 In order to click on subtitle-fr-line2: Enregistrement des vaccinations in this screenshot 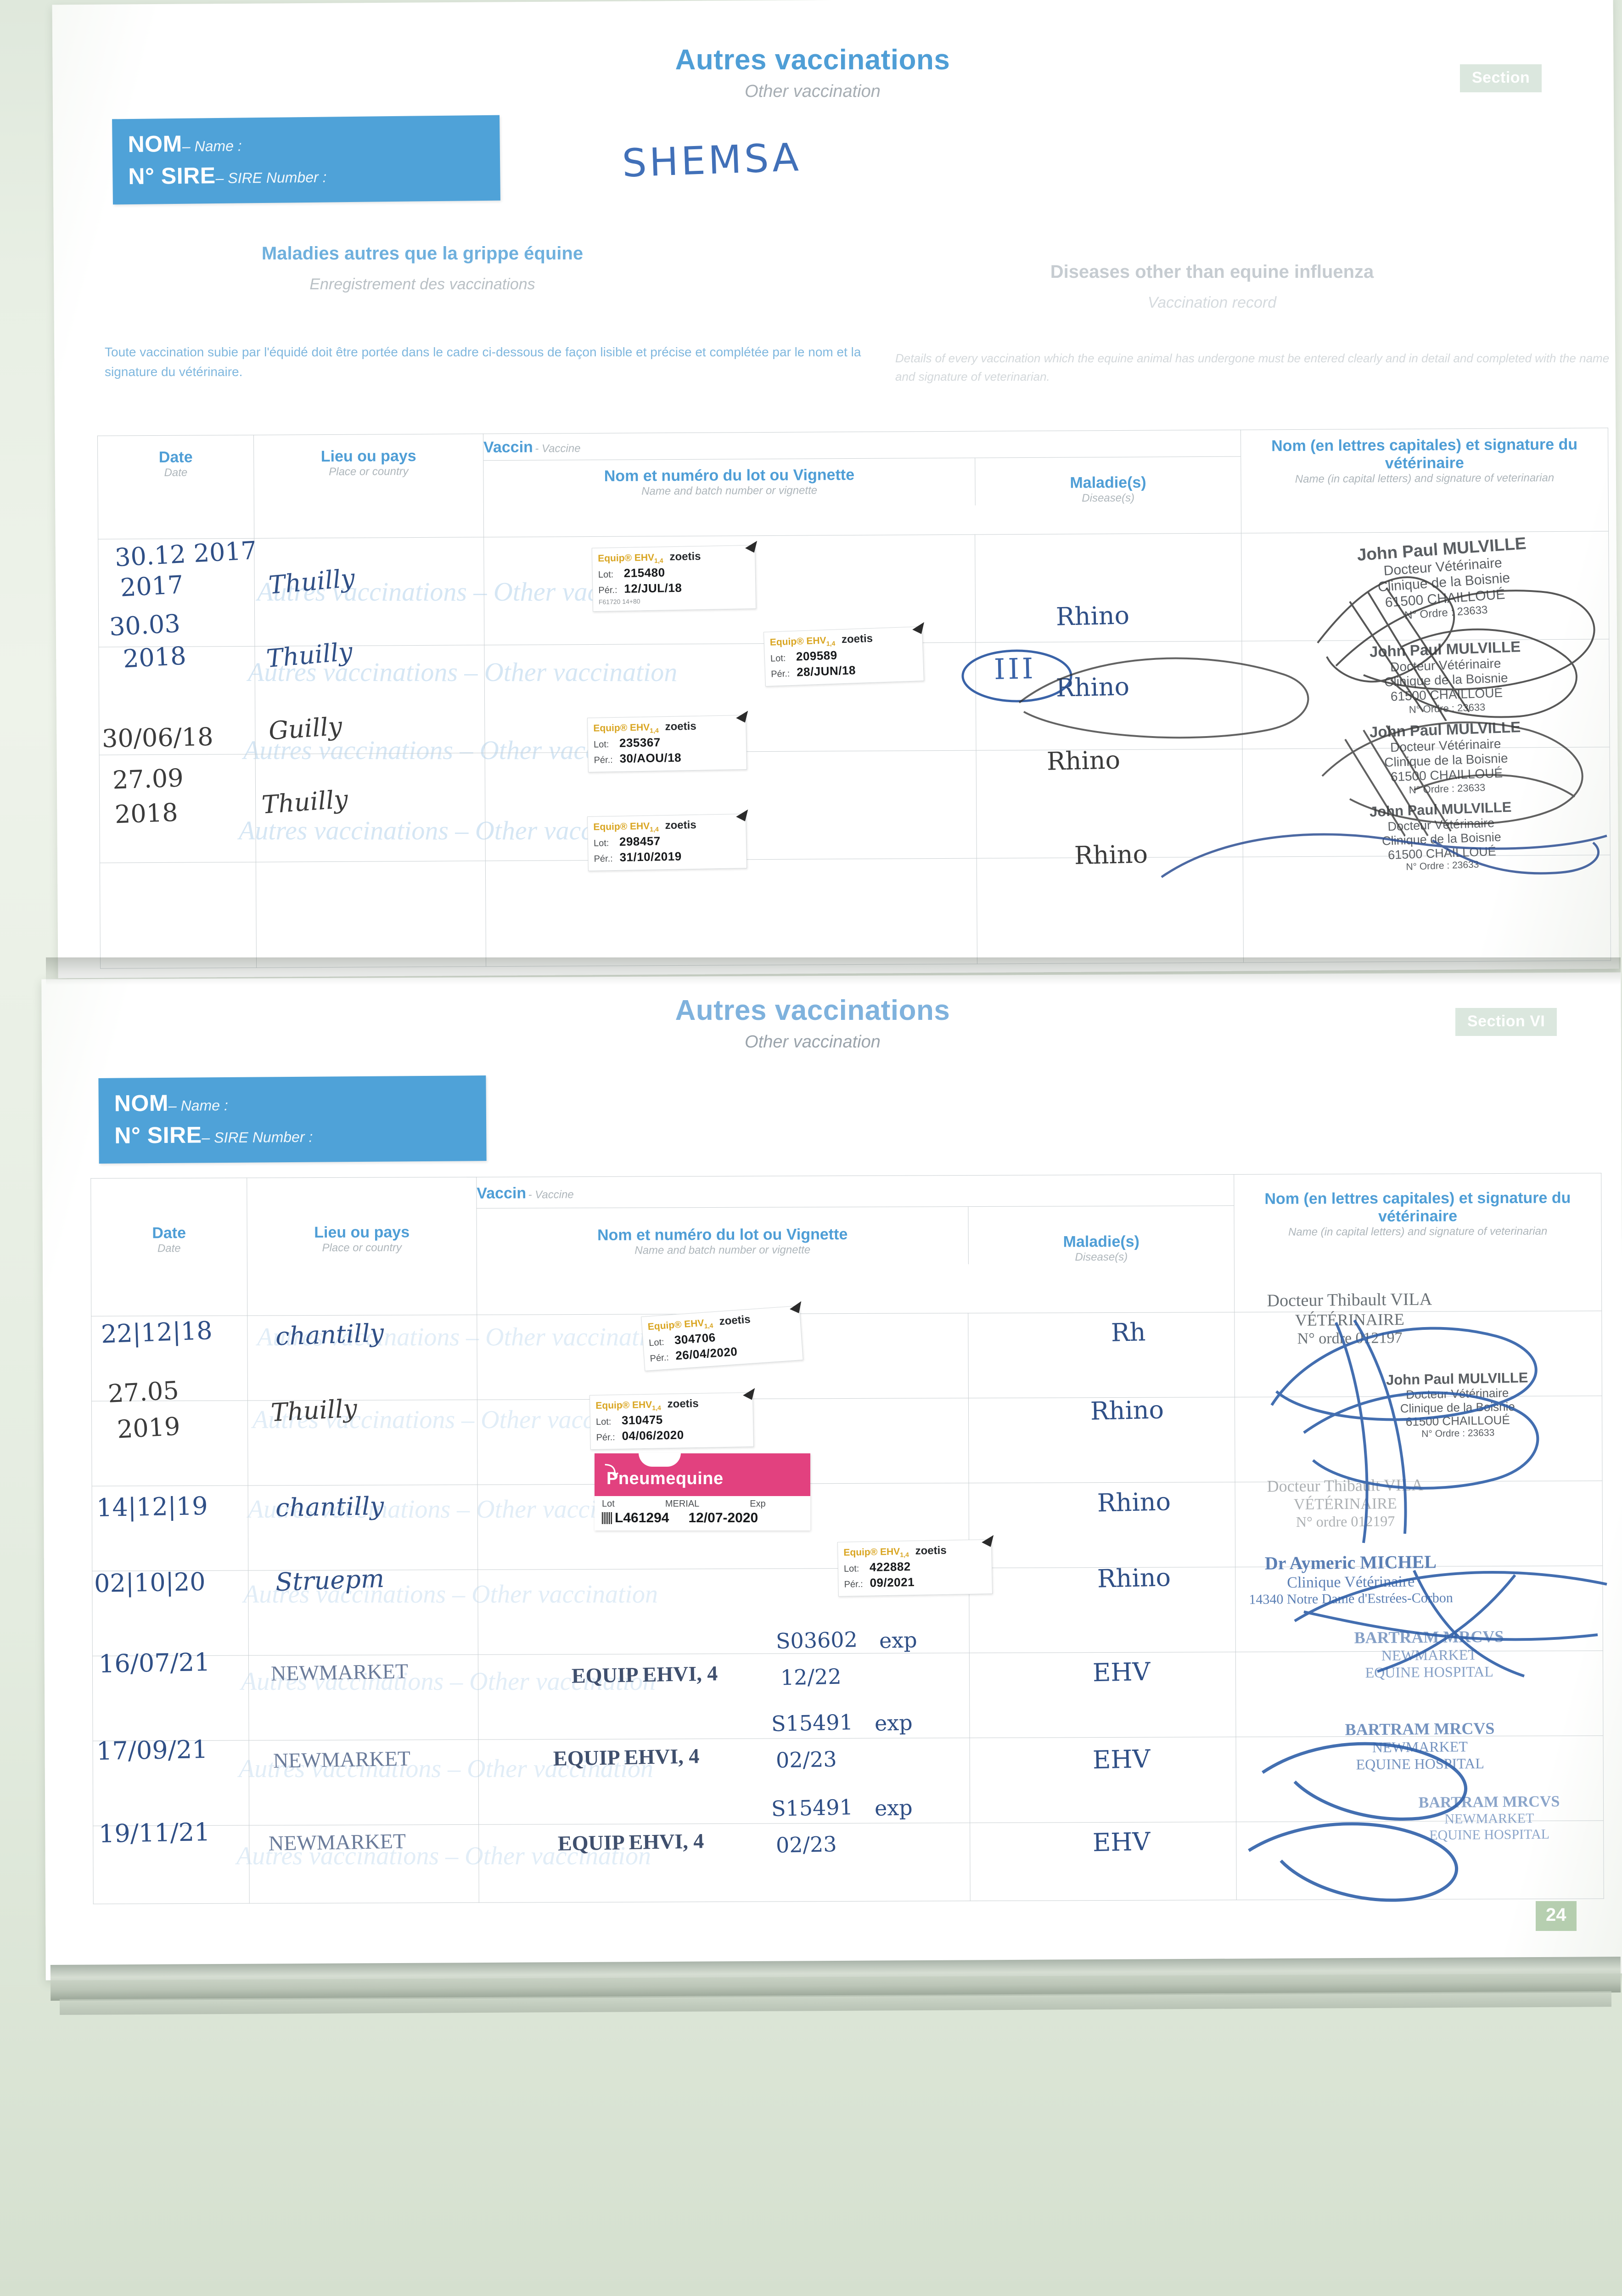, I will do `click(422, 284)`.